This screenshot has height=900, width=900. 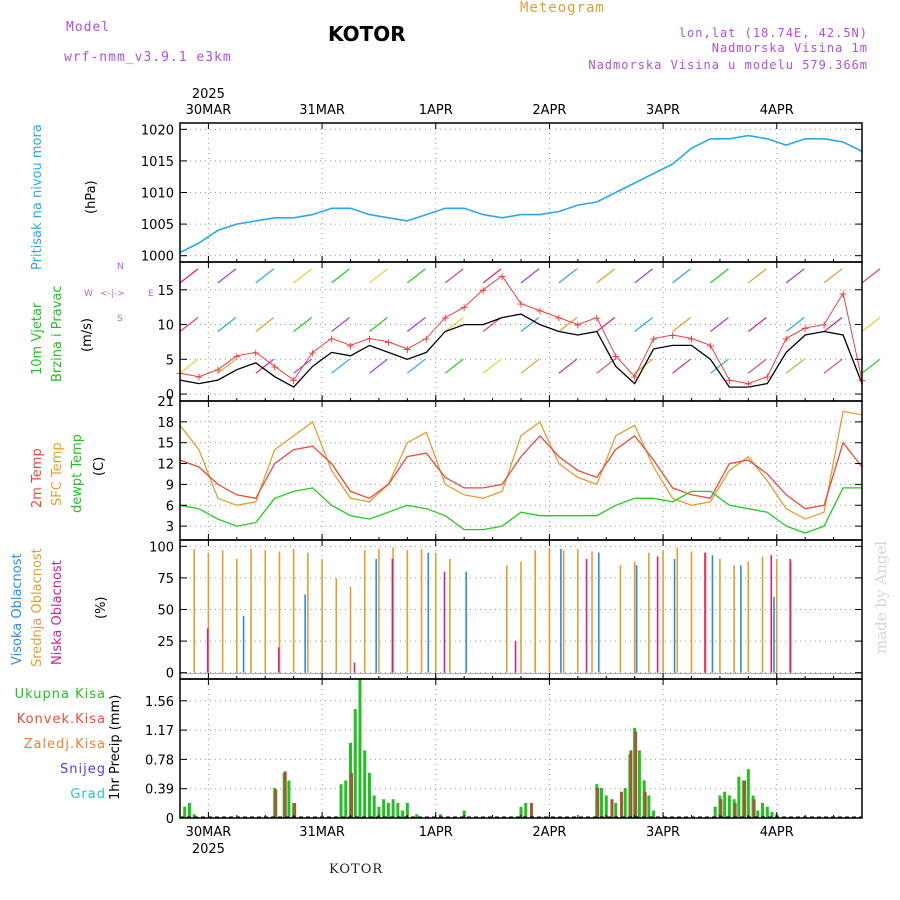 What do you see at coordinates (436, 110) in the screenshot?
I see `day-label-top: 1APR` at bounding box center [436, 110].